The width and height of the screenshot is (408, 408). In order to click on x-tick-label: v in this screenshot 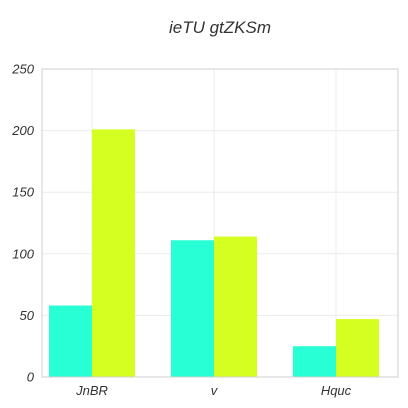, I will do `click(215, 390)`.